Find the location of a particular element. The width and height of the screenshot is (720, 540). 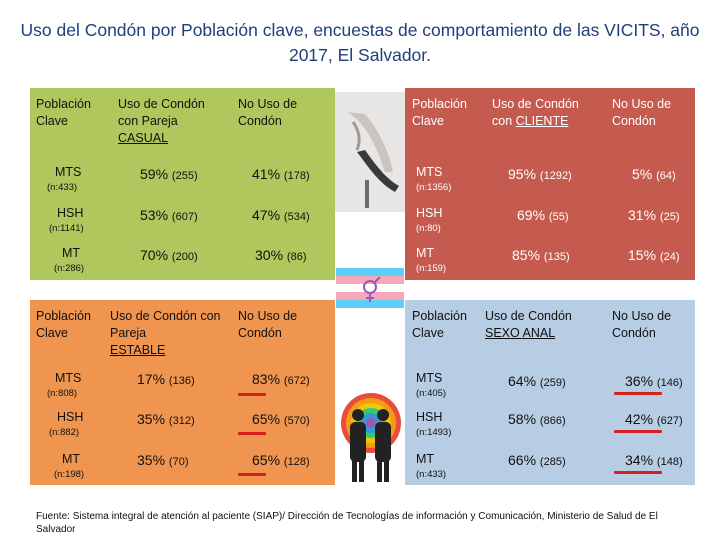

row-label-mts: MTS (n:1356) is located at coordinates (434, 179).